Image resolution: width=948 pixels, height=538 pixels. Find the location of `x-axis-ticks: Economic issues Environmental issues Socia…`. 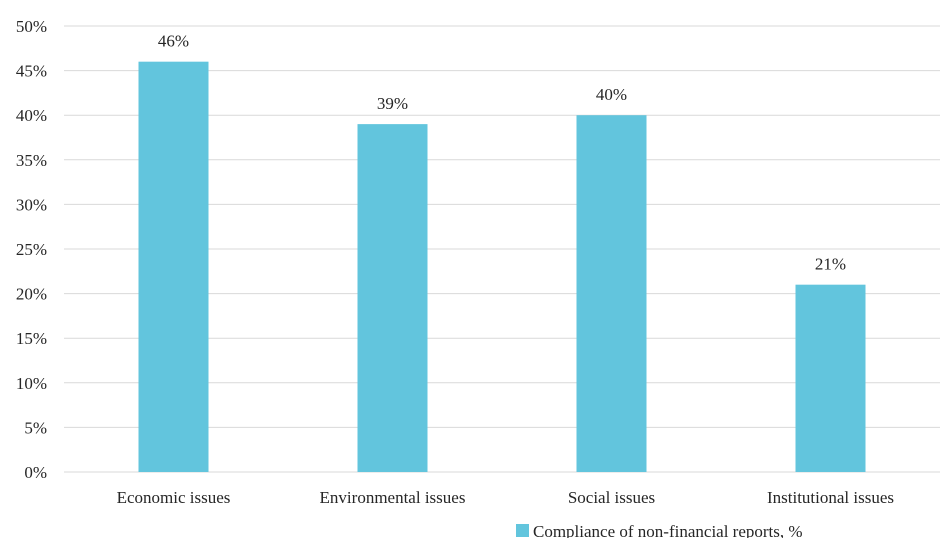

x-axis-ticks: Economic issues Environmental issues Socia… is located at coordinates (505, 497).